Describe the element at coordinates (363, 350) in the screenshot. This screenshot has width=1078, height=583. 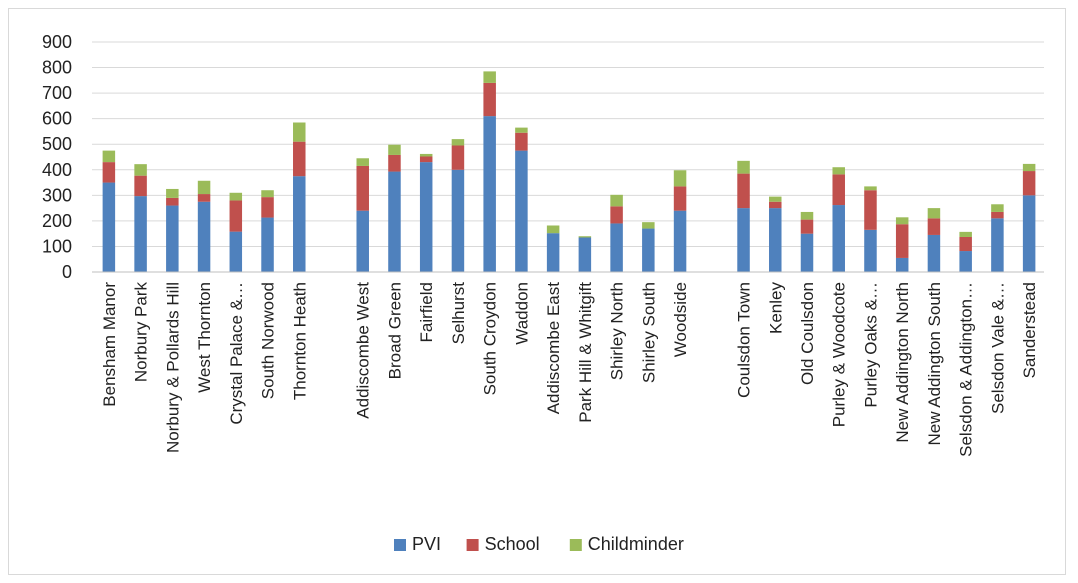
I see `category-label: Addiscombe West` at that location.